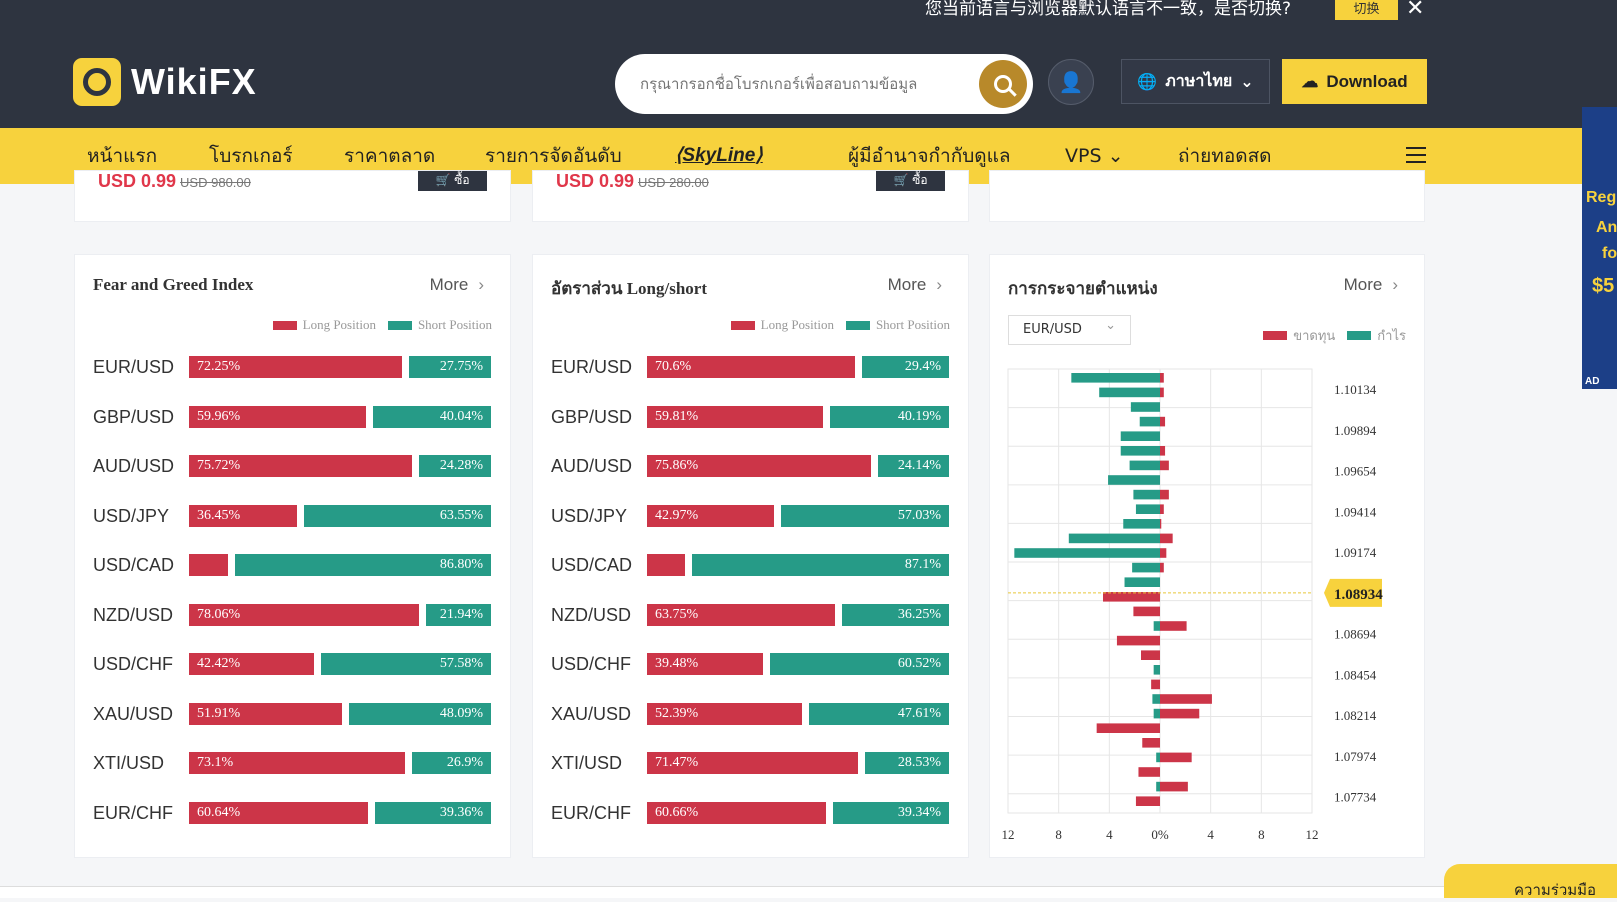  I want to click on long-bar: 59.81%, so click(735, 416).